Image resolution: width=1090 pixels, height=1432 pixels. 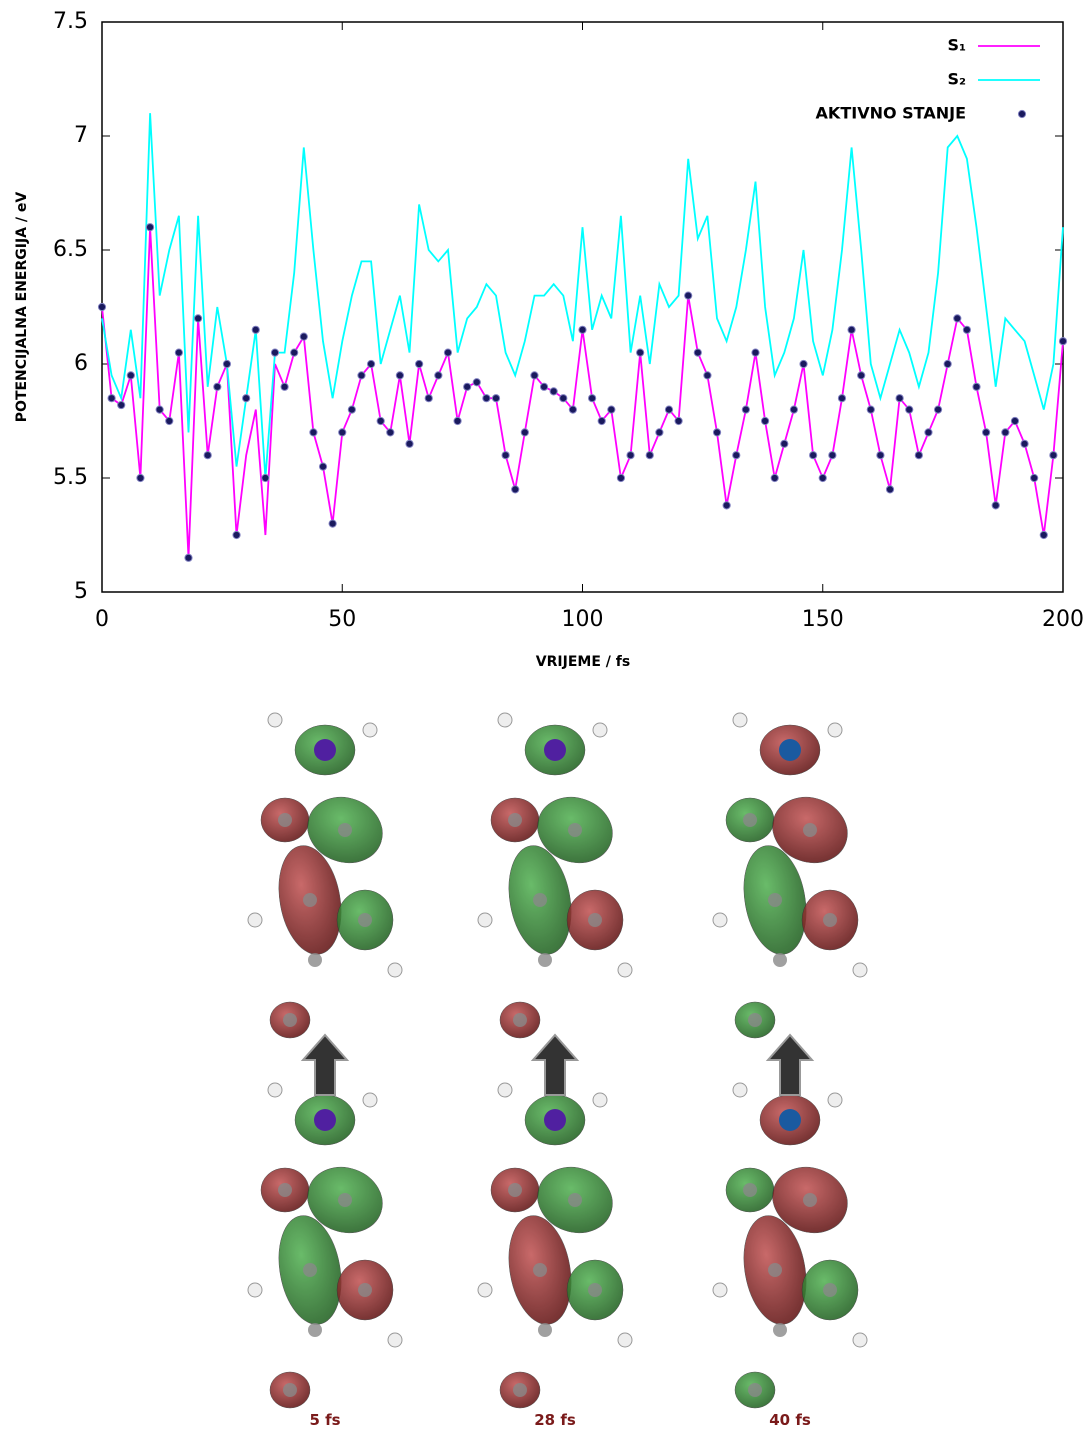 What do you see at coordinates (70, 249) in the screenshot?
I see `y-tick-label: 6.5` at bounding box center [70, 249].